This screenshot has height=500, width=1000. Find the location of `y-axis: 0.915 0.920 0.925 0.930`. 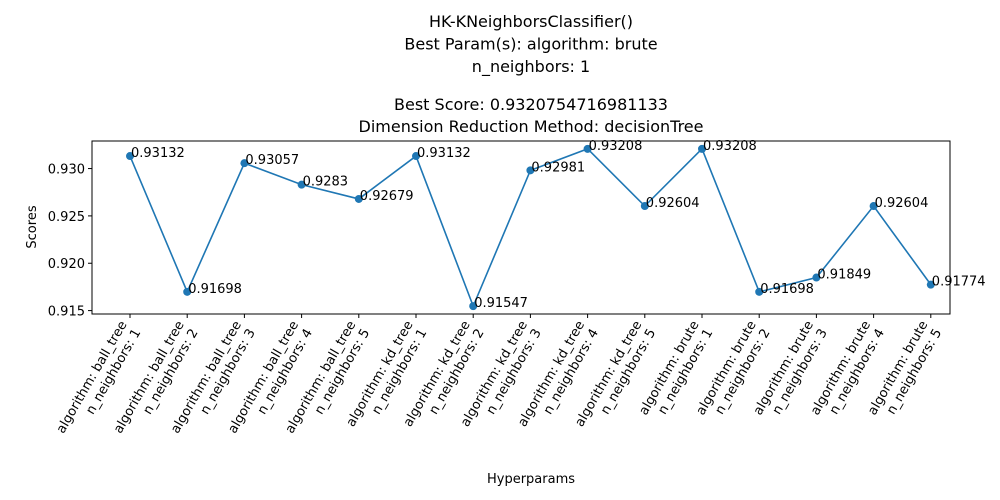

y-axis: 0.915 0.920 0.925 0.930 is located at coordinates (70, 241).